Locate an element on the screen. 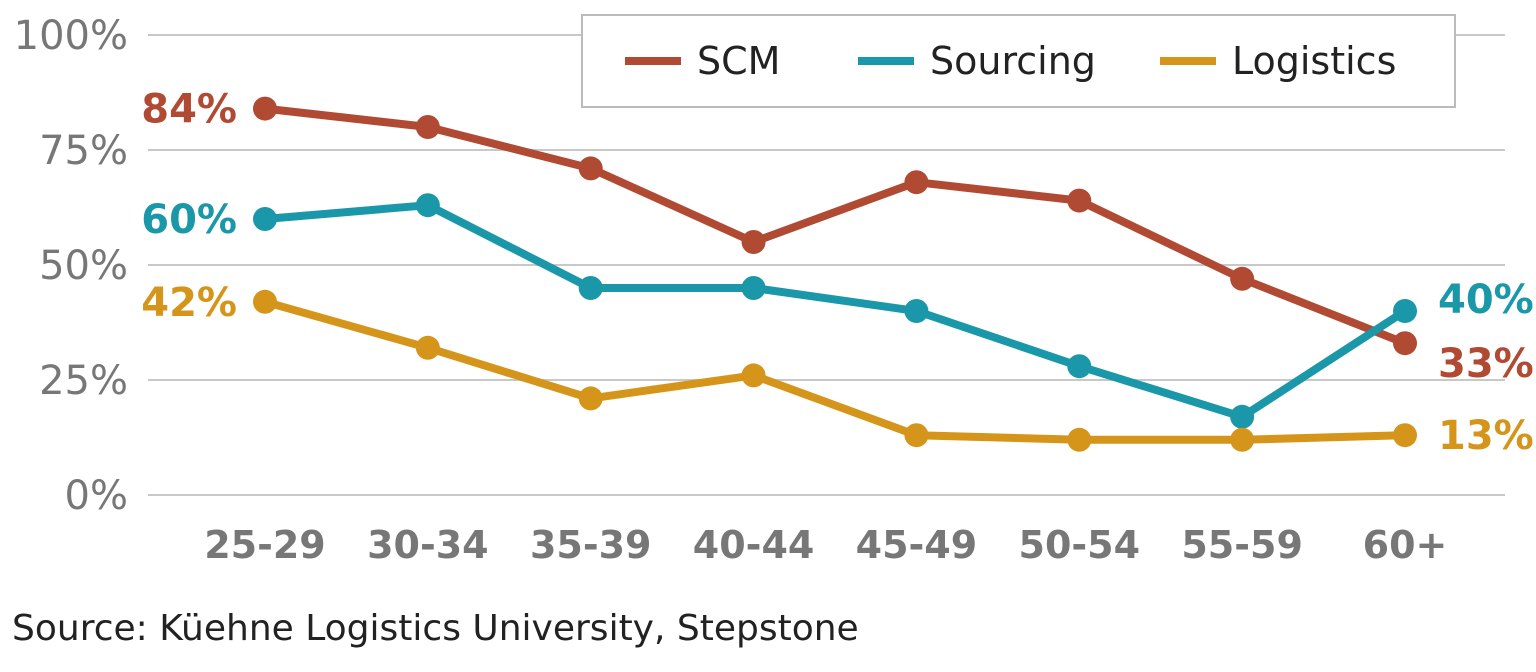  end-value-label: 13% is located at coordinates (1486, 436).